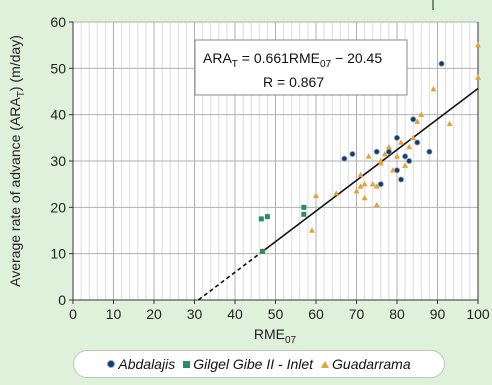 The height and width of the screenshot is (385, 492). I want to click on circle-marker-icon, so click(111, 364).